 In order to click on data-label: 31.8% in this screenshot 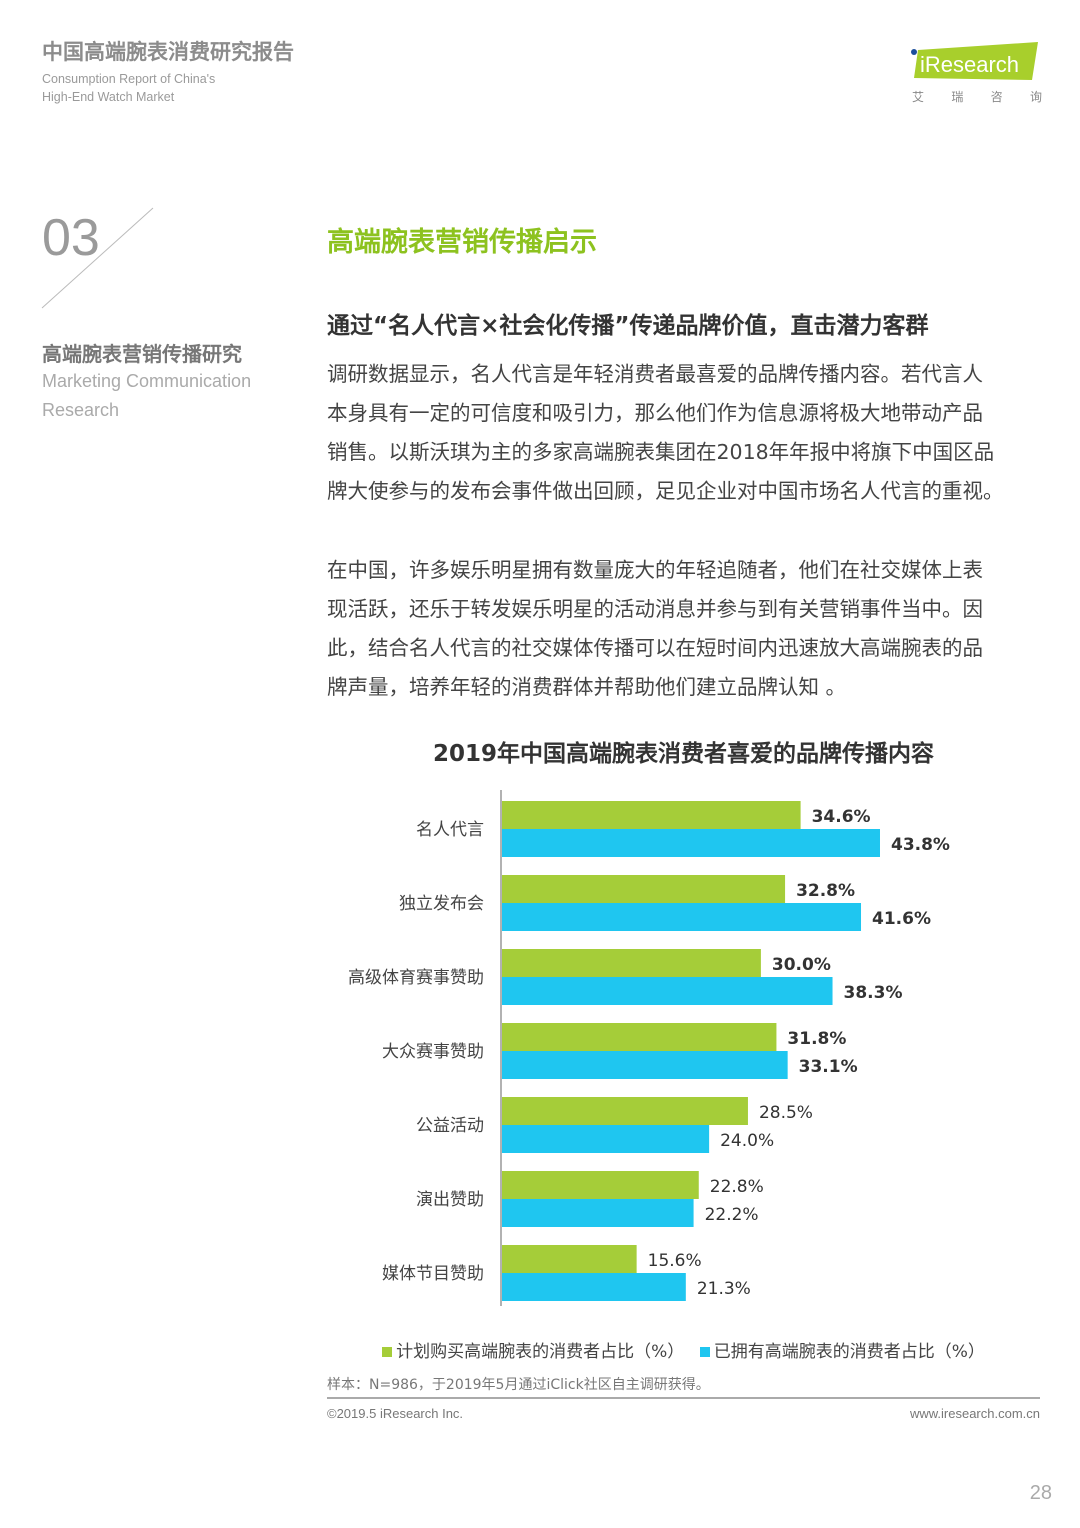, I will do `click(816, 1039)`.